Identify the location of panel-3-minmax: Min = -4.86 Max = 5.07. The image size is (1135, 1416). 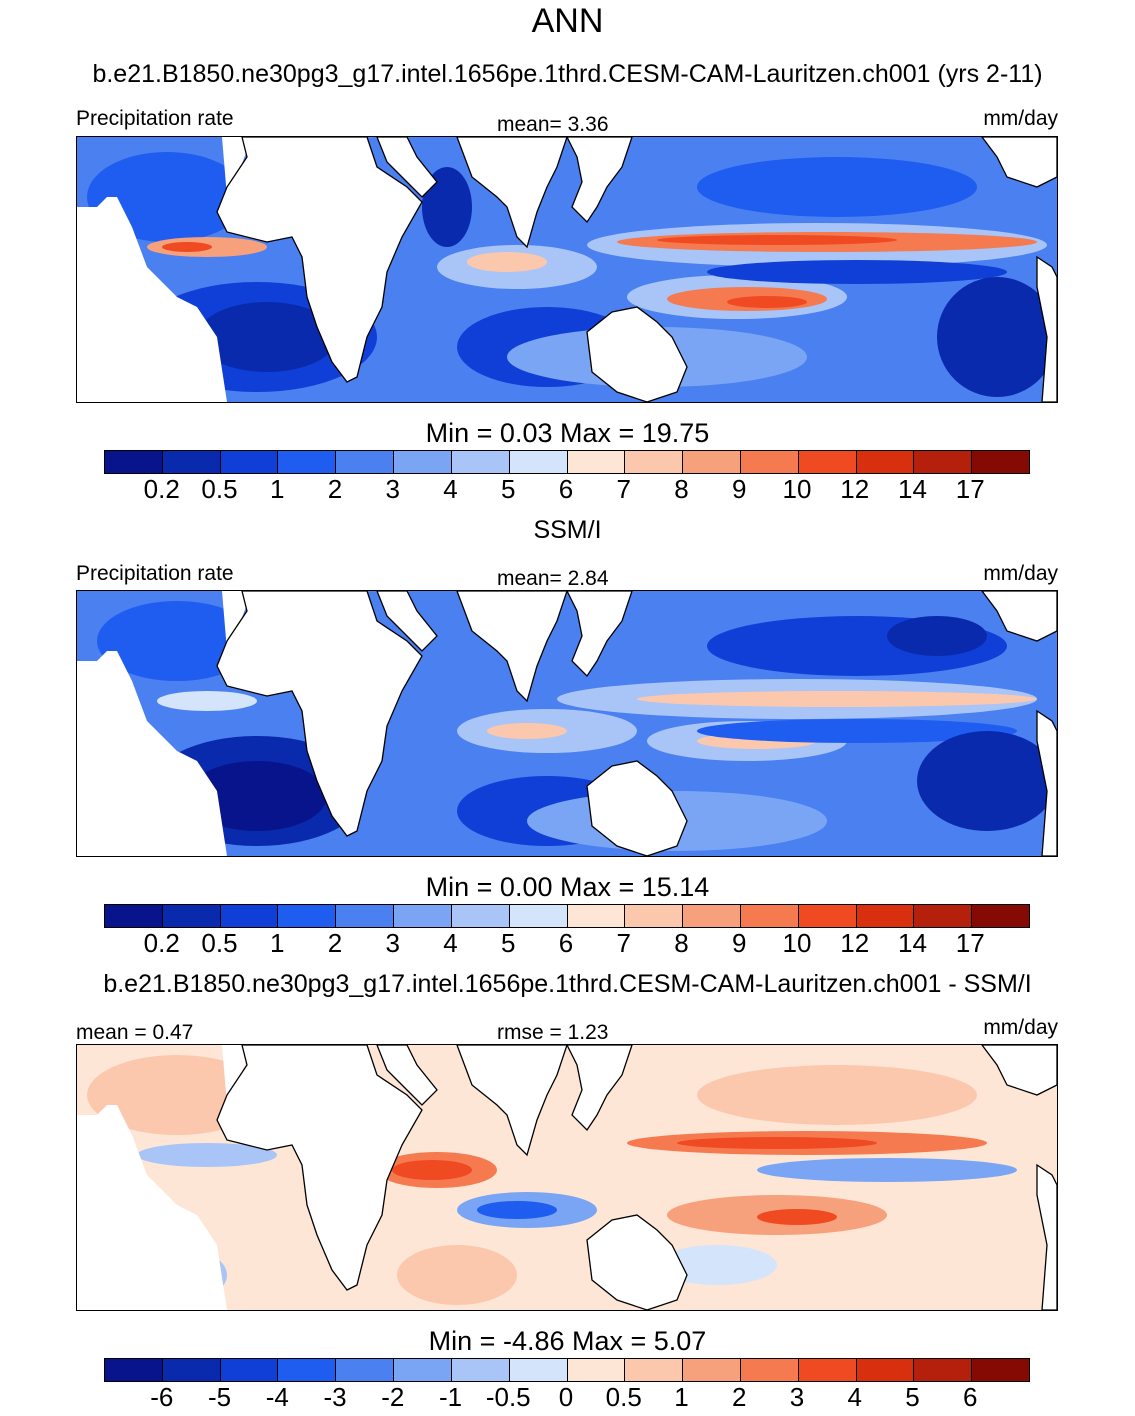
(567, 1341).